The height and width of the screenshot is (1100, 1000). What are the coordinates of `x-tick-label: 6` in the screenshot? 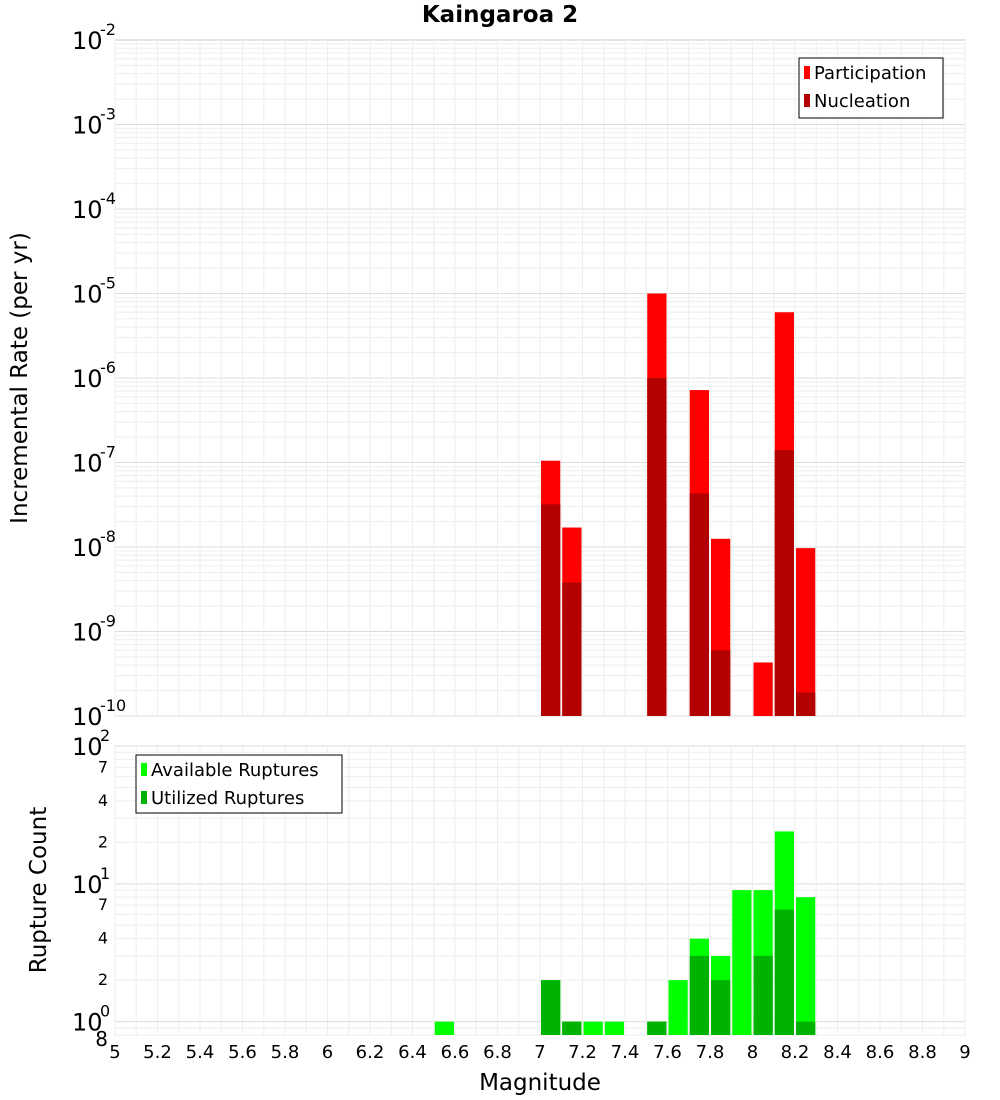 It's located at (327, 1052).